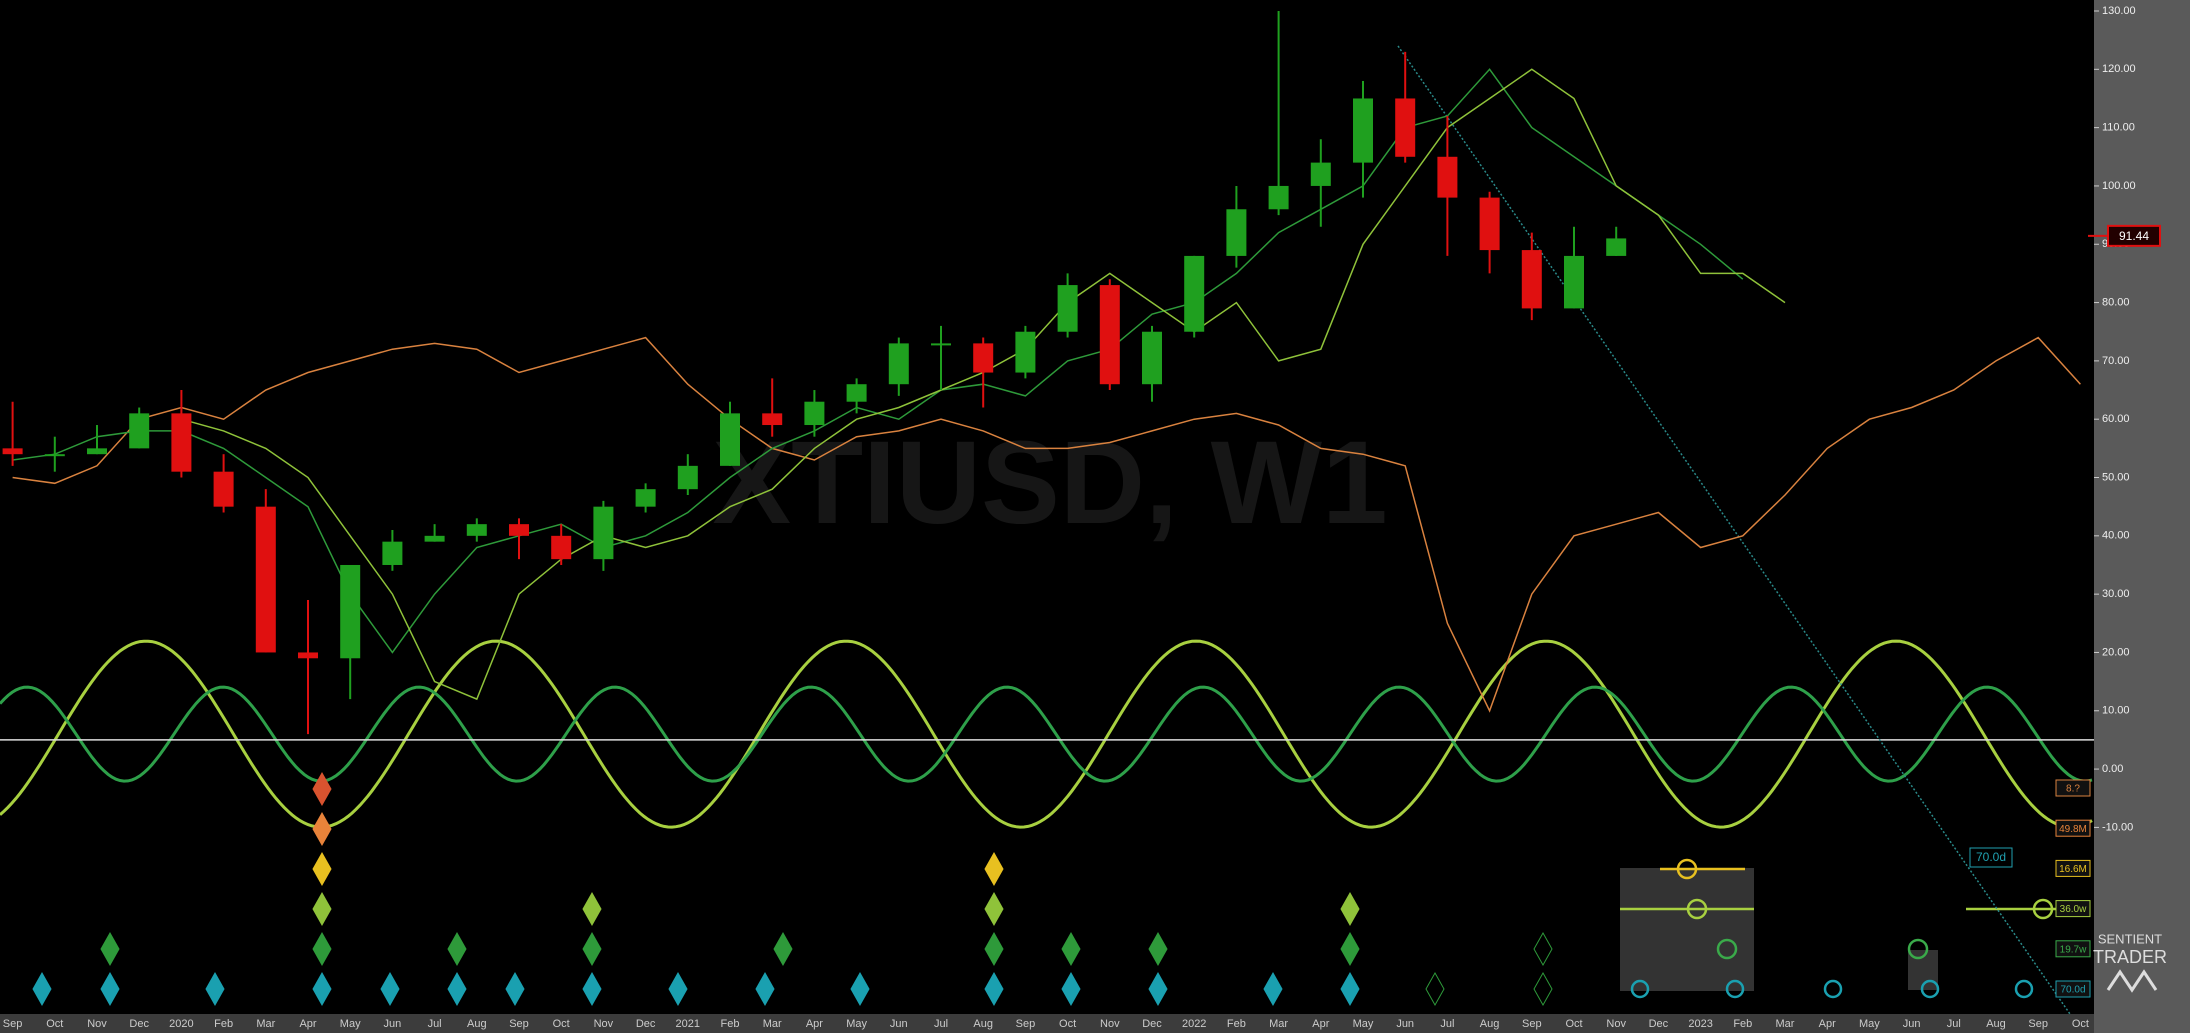  Describe the element at coordinates (2130, 938) in the screenshot. I see `logo-text: SENTIENT` at that location.